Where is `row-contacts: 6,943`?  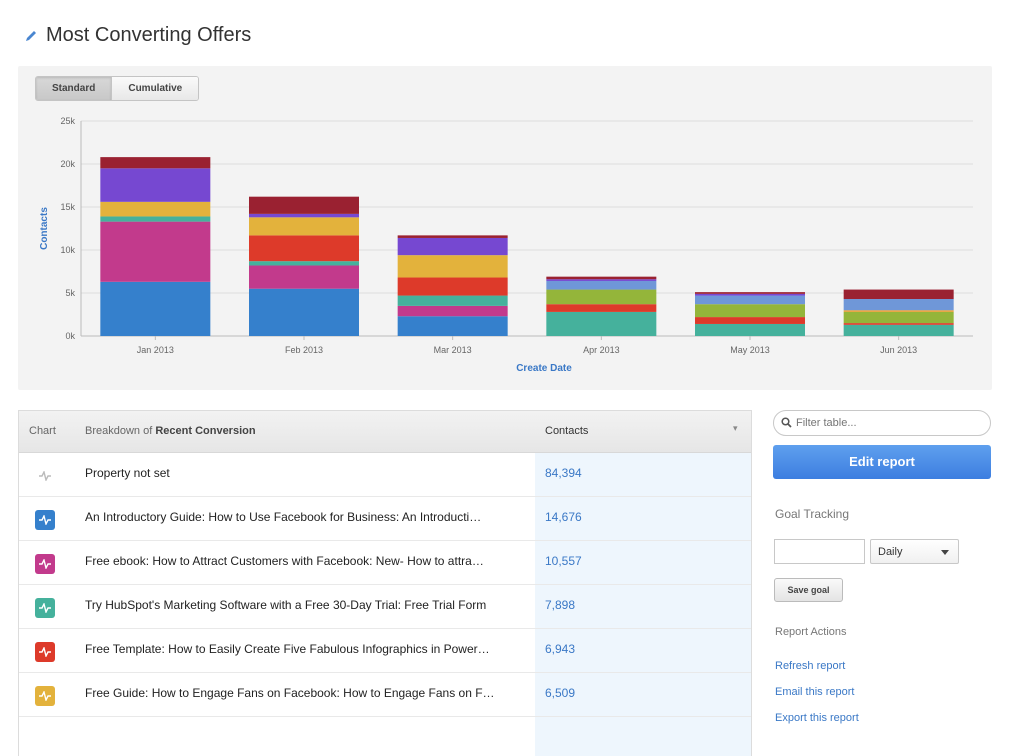
row-contacts: 6,943 is located at coordinates (560, 649).